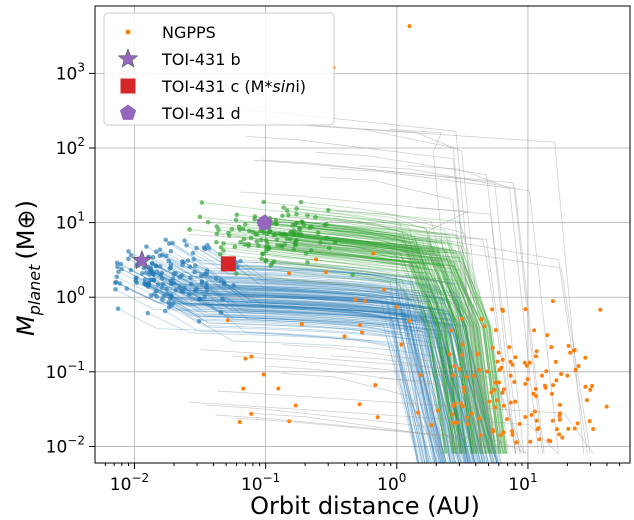 This screenshot has width=634, height=520. I want to click on toi-431-square-marker, so click(228, 264).